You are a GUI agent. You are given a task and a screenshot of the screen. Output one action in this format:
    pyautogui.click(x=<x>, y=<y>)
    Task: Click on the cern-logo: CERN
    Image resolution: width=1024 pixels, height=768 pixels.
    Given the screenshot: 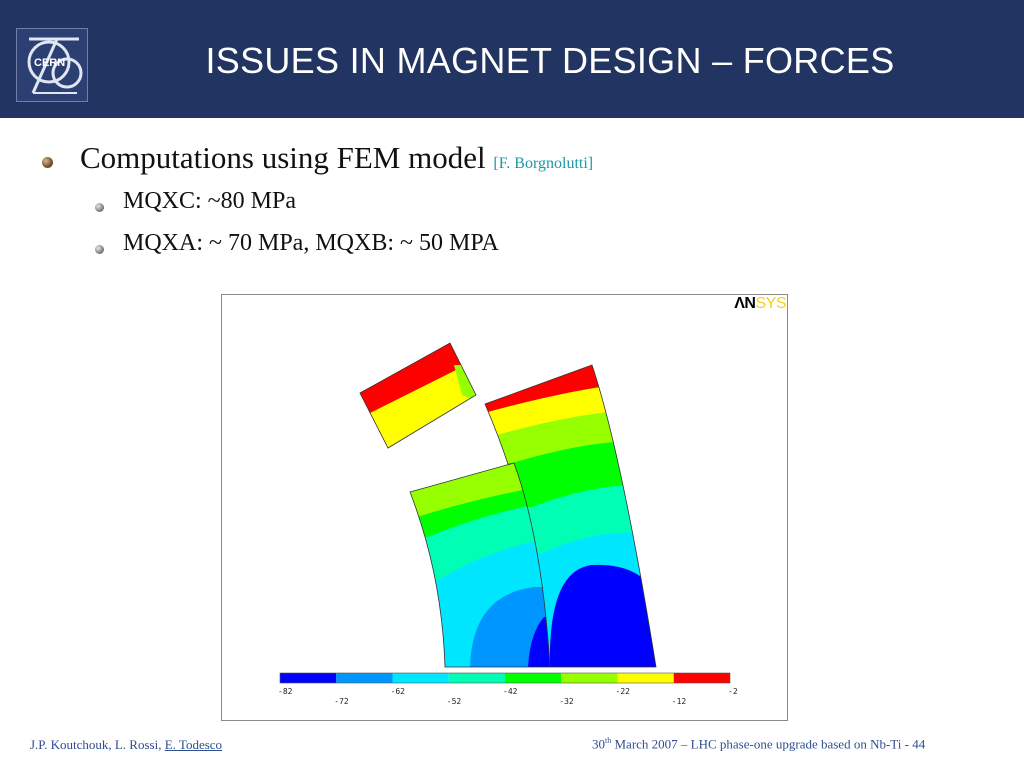 What is the action you would take?
    pyautogui.click(x=52, y=65)
    